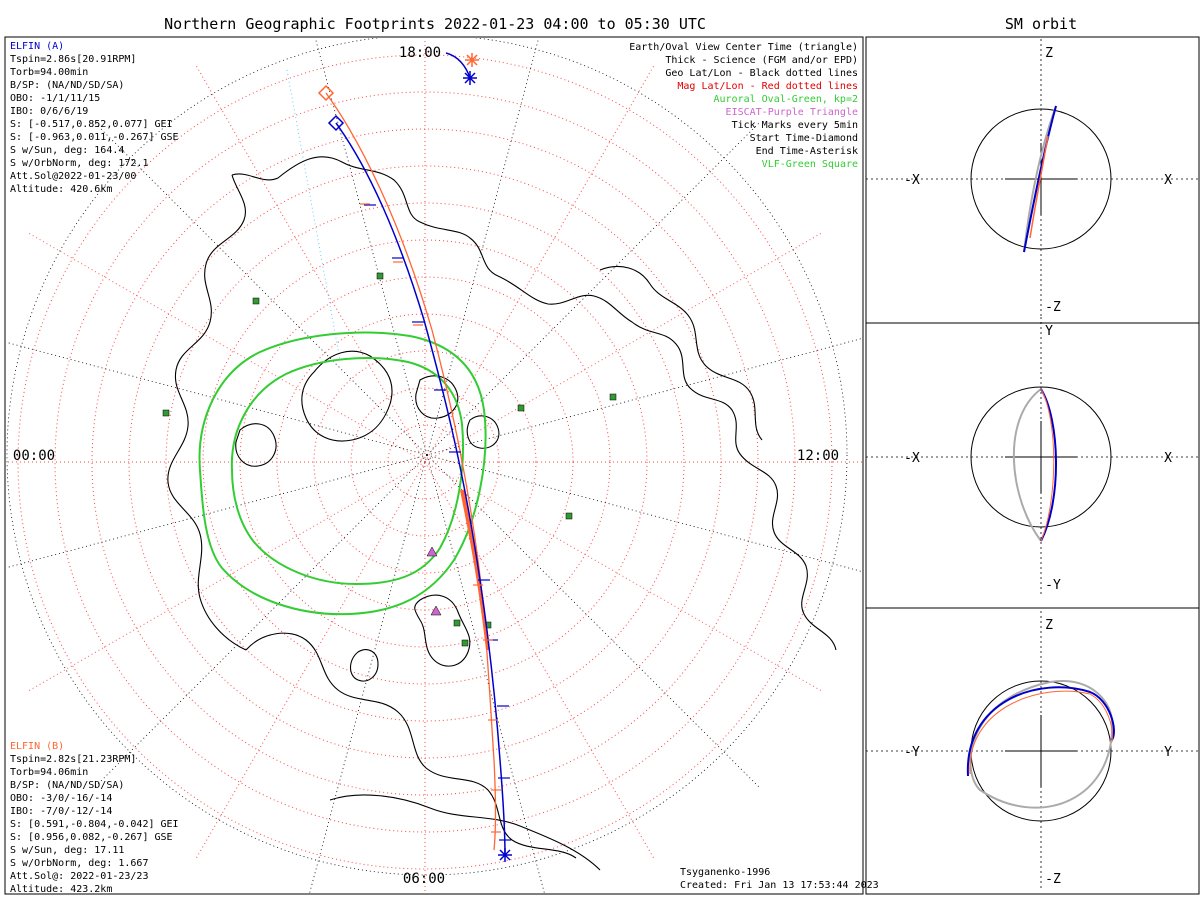 The height and width of the screenshot is (900, 1200). I want to click on sm-panel-xz: -X X Z -Z, so click(1032, 179).